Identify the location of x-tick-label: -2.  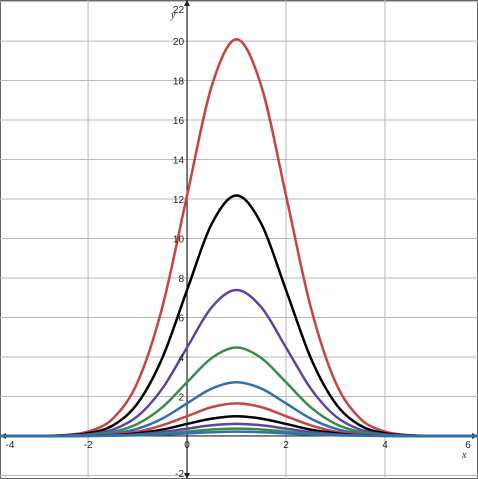
(88, 445).